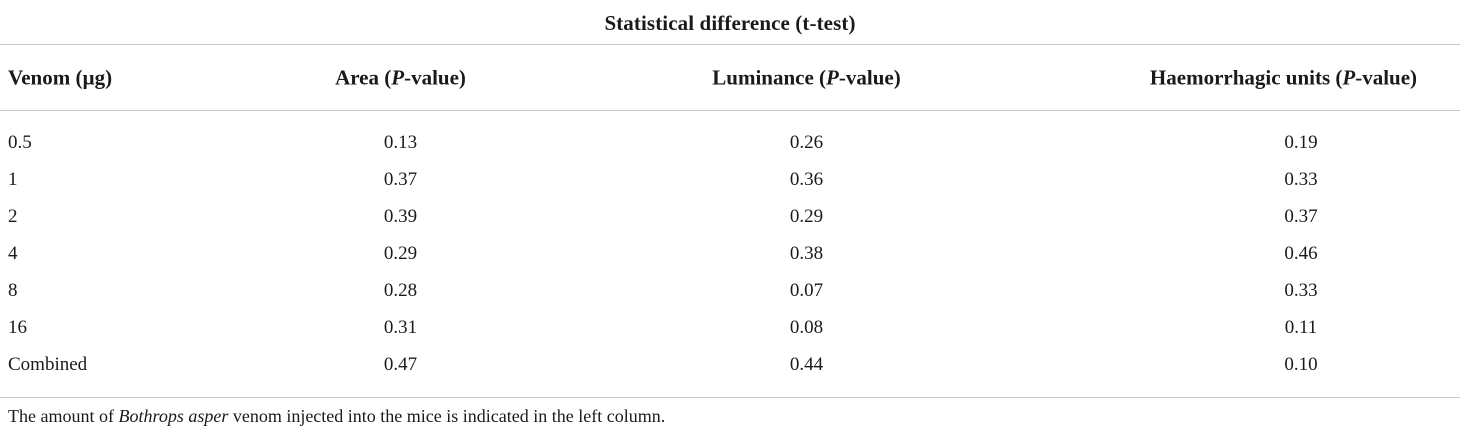 The image size is (1460, 438). What do you see at coordinates (869, 77) in the screenshot?
I see `header-luminance-suffix: -value)` at bounding box center [869, 77].